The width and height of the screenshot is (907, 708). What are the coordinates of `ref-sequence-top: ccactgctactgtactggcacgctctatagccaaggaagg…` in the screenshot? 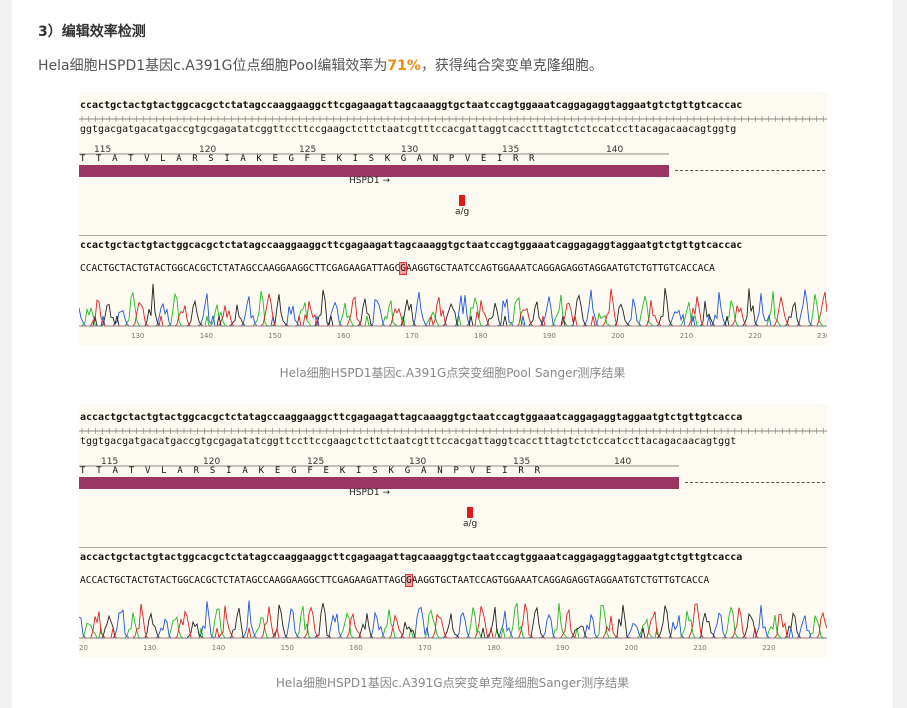 It's located at (411, 105).